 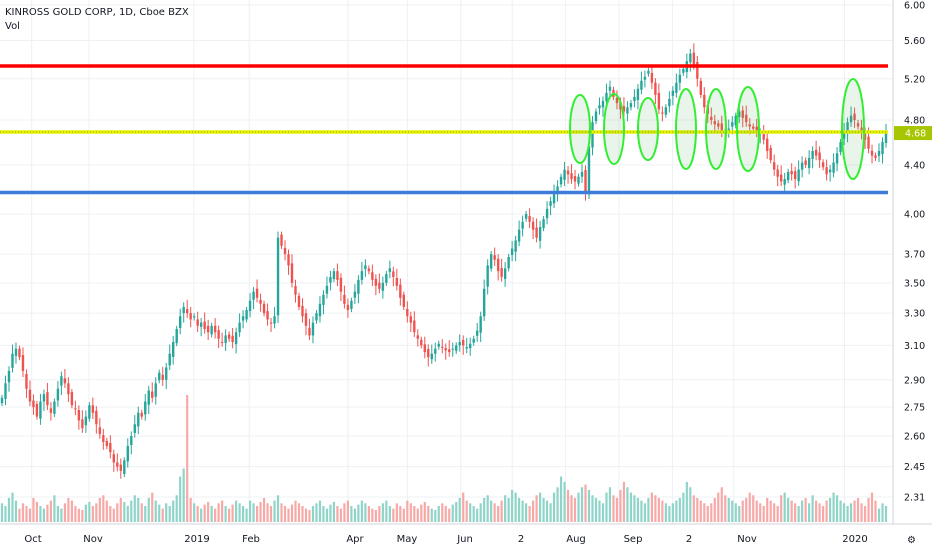 I want to click on y-tick-label: 3.30, so click(x=914, y=314).